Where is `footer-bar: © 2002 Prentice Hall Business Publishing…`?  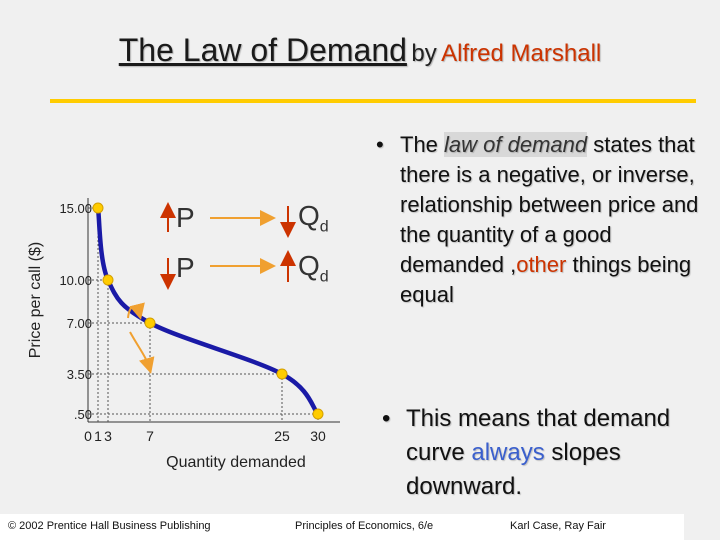 footer-bar: © 2002 Prentice Hall Business Publishing… is located at coordinates (342, 527).